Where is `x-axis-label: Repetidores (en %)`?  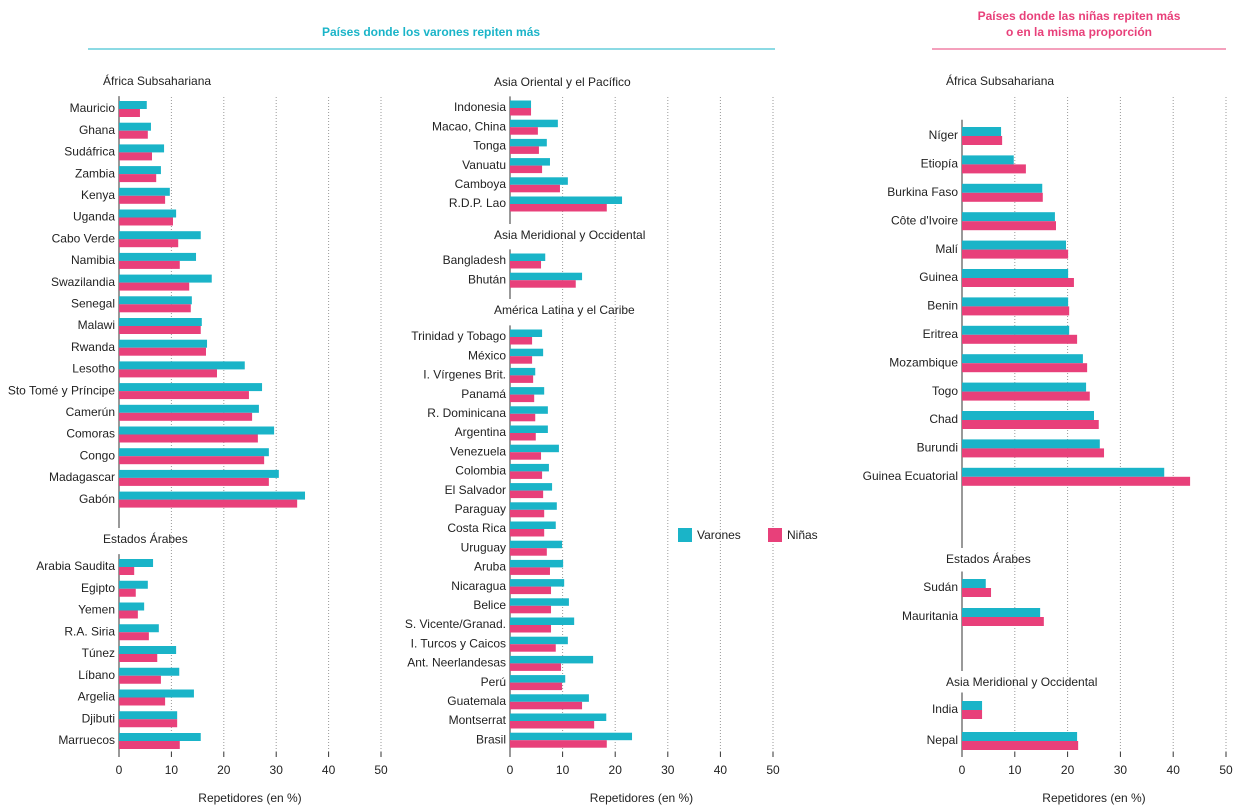 x-axis-label: Repetidores (en %) is located at coordinates (641, 798).